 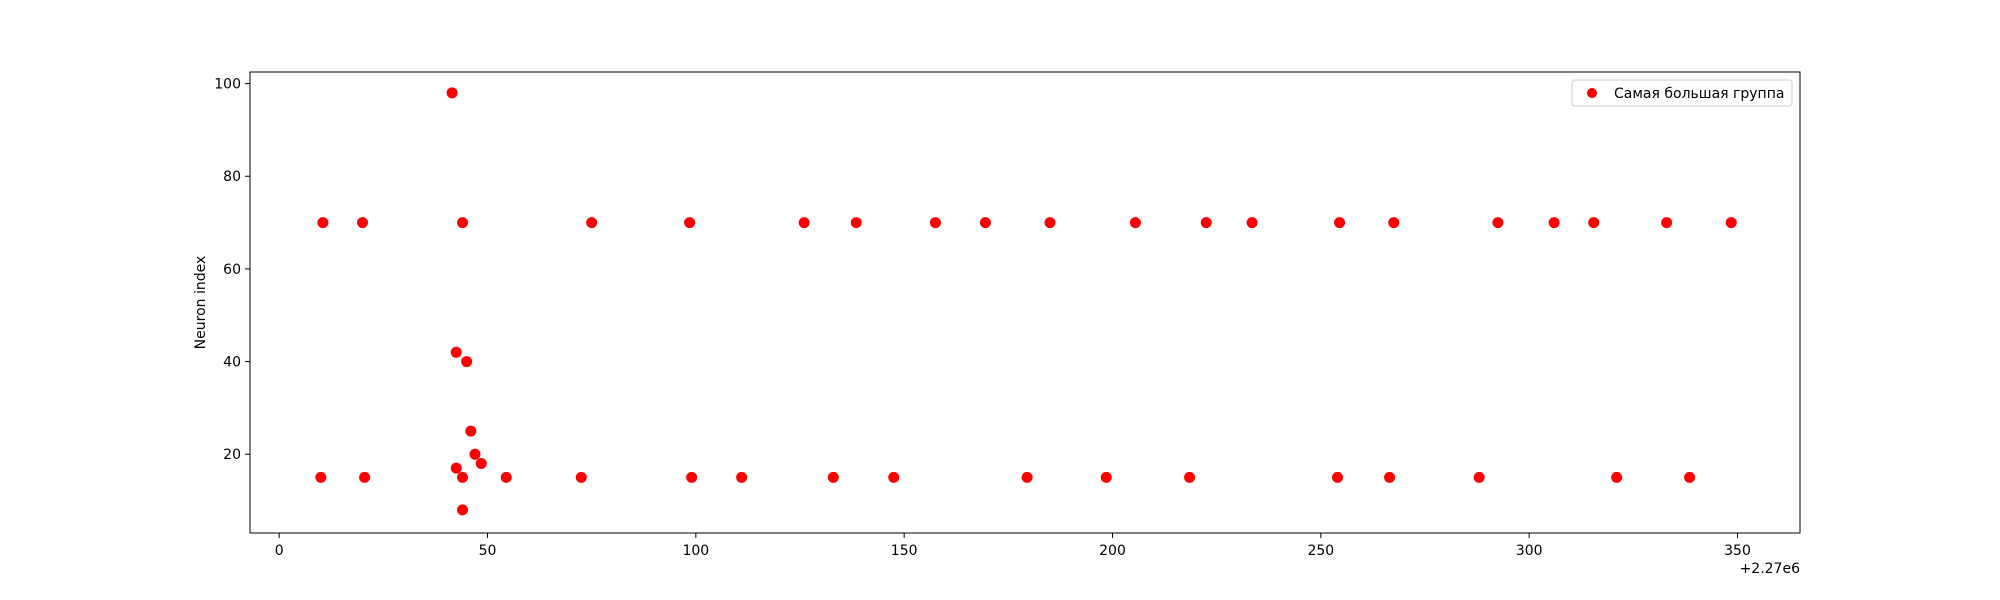 What do you see at coordinates (1529, 551) in the screenshot?
I see `x-tick-label: 300` at bounding box center [1529, 551].